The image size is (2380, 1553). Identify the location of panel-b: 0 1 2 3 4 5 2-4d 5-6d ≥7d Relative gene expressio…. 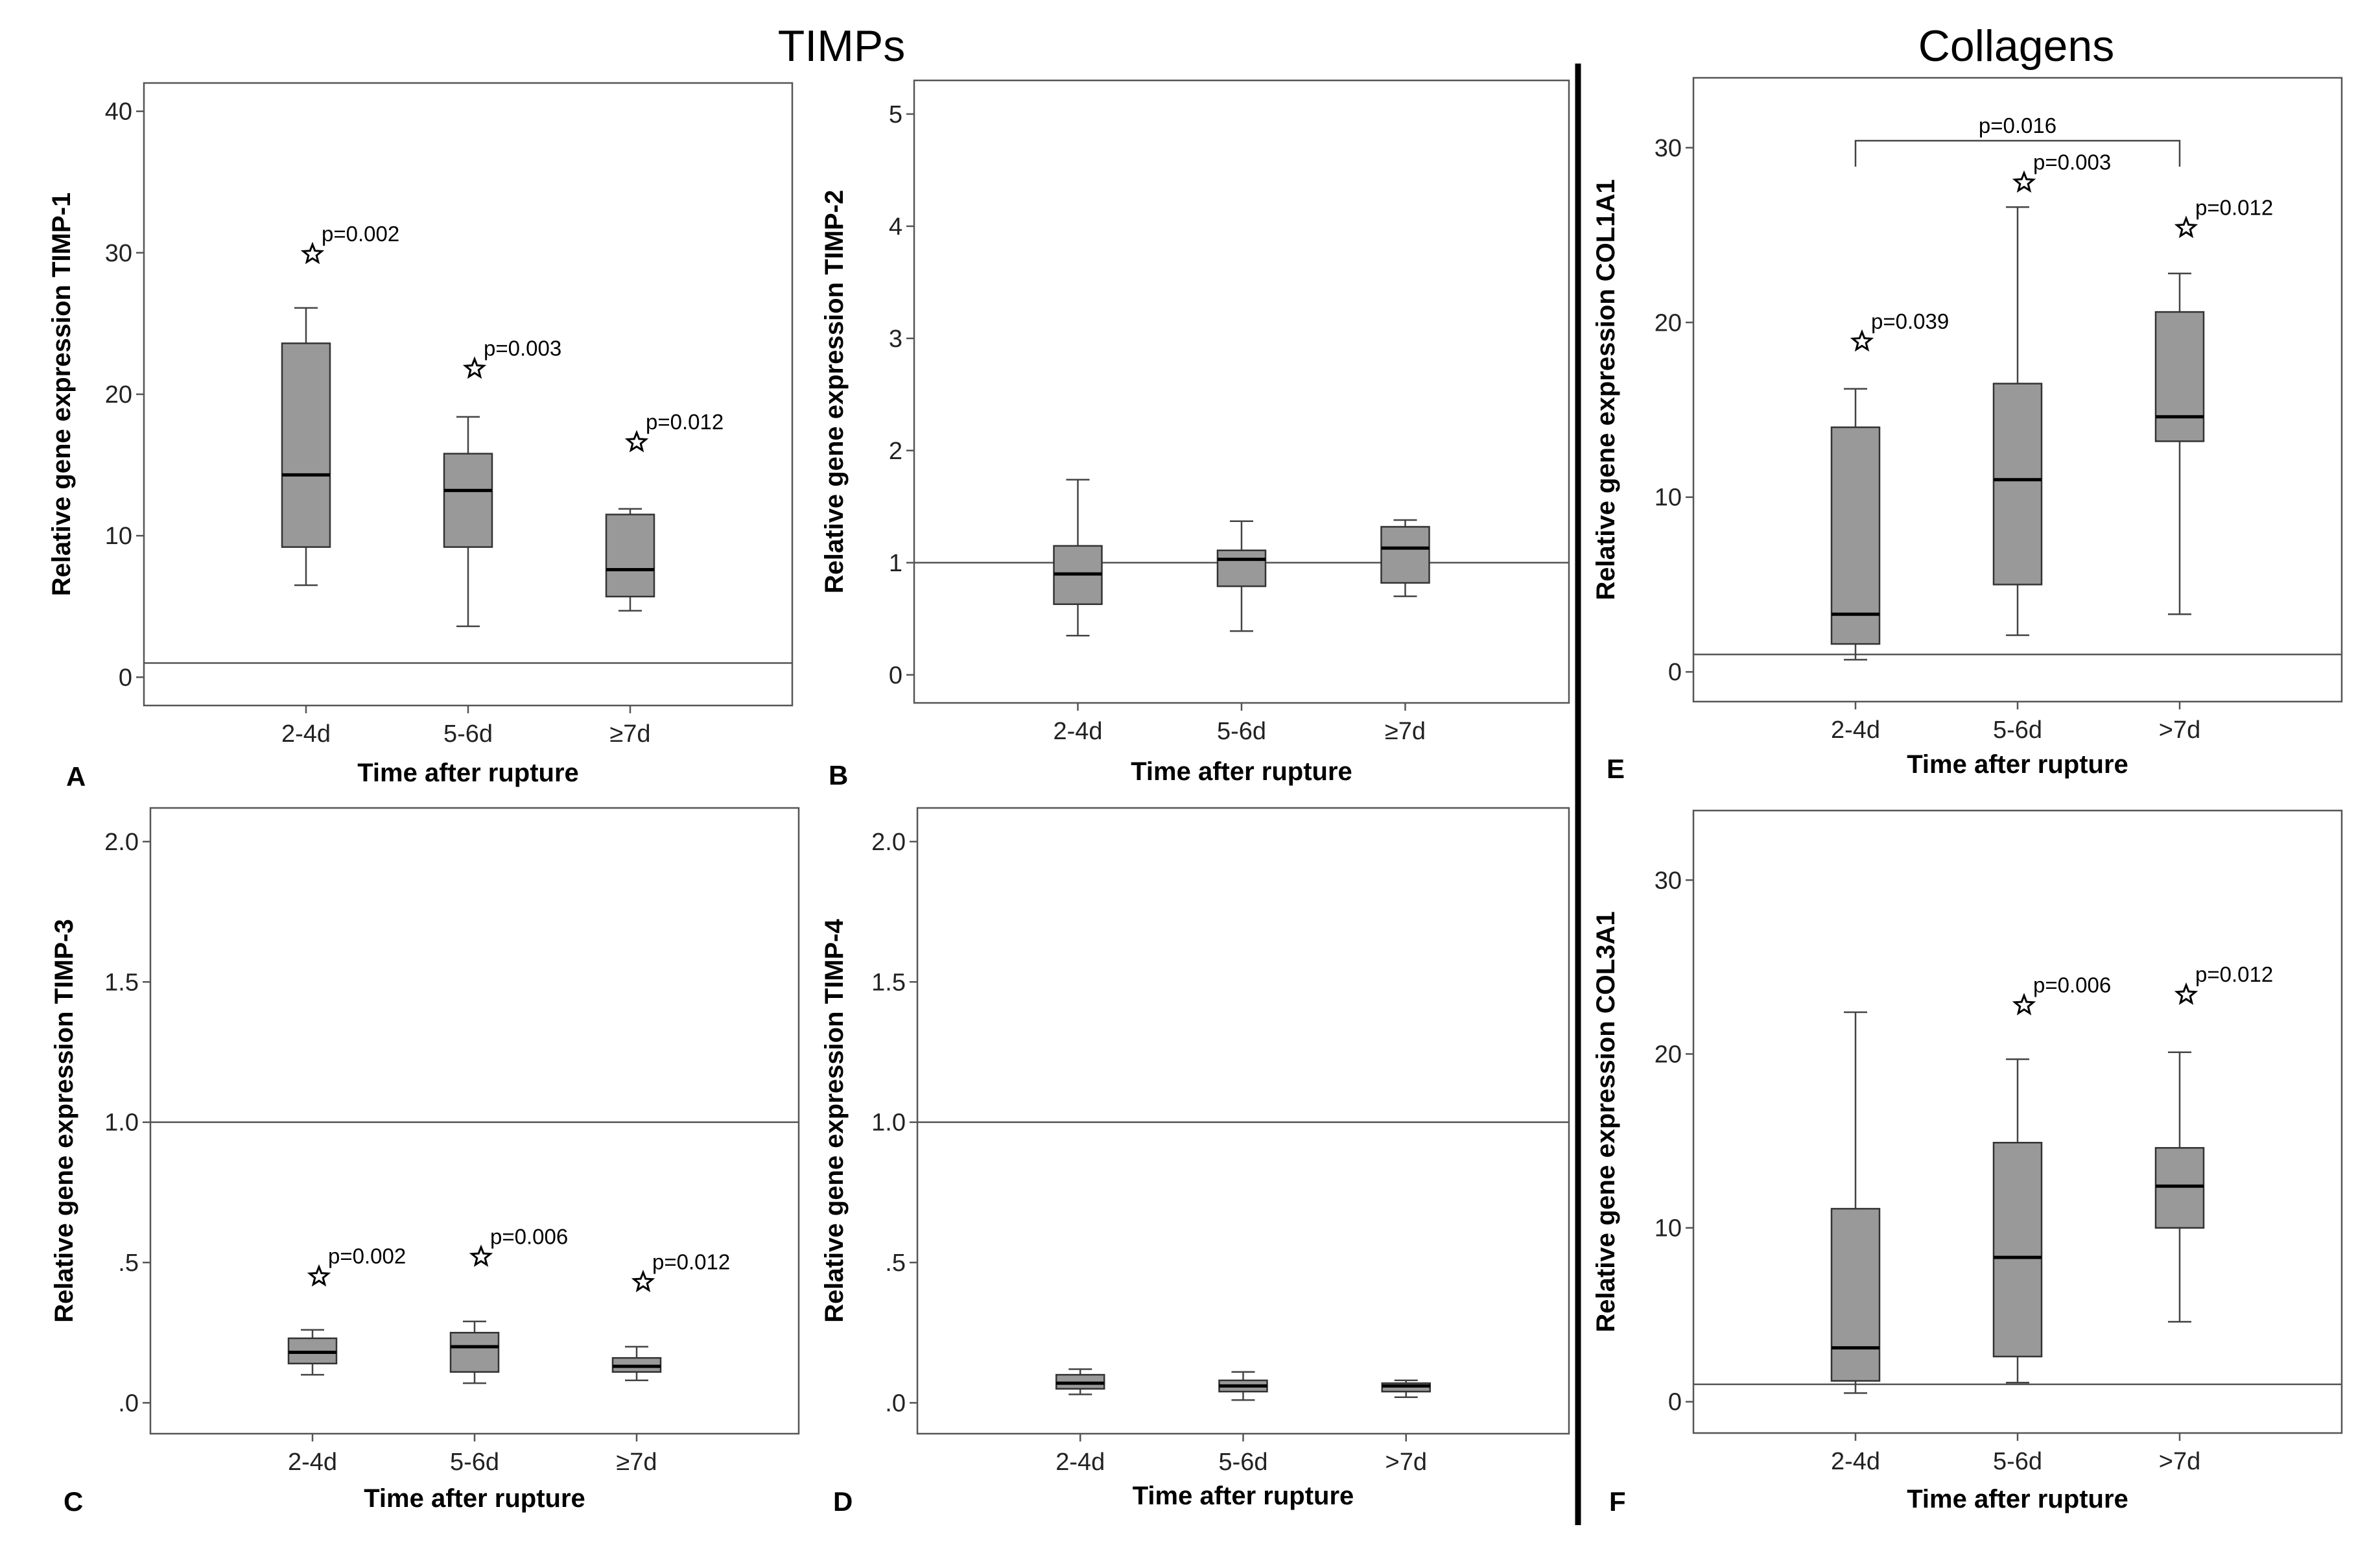
(1195, 434).